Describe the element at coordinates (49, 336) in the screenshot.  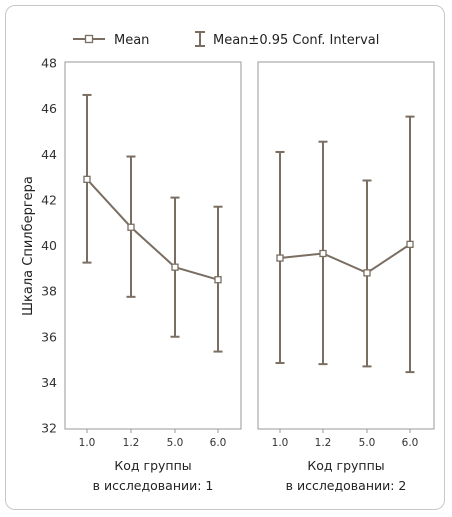
I see `y-tick-label: 36` at that location.